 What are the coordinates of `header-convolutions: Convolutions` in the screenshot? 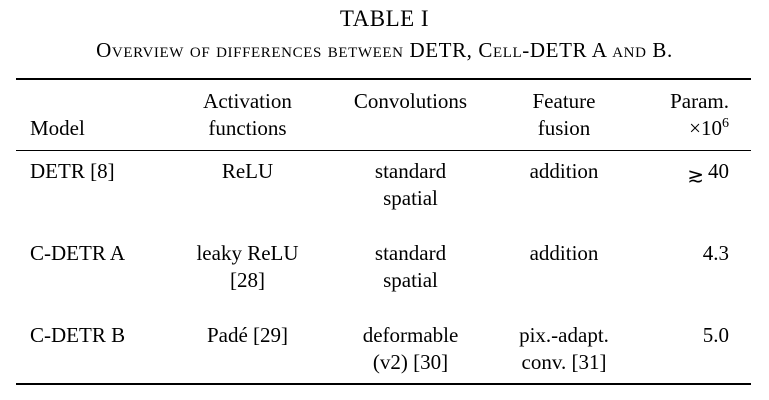 It's located at (410, 101).